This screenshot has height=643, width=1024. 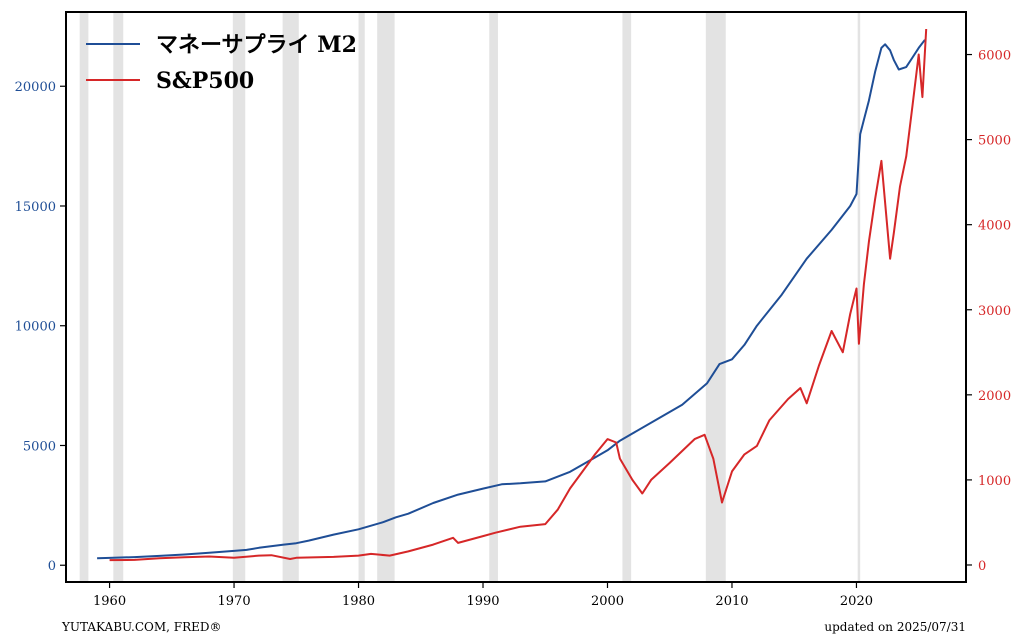 I want to click on left-tick-label: 20000, so click(x=35, y=87).